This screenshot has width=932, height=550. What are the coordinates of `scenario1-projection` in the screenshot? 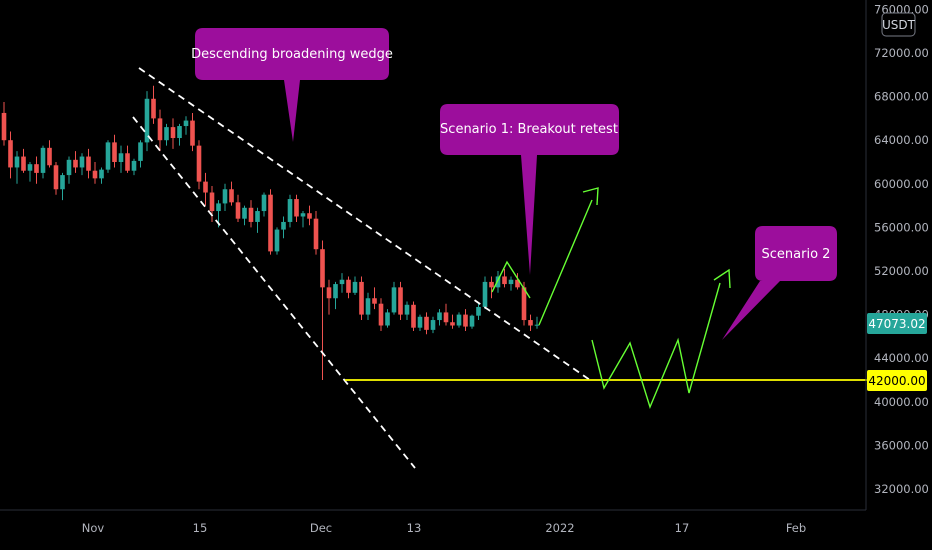 It's located at (511, 279).